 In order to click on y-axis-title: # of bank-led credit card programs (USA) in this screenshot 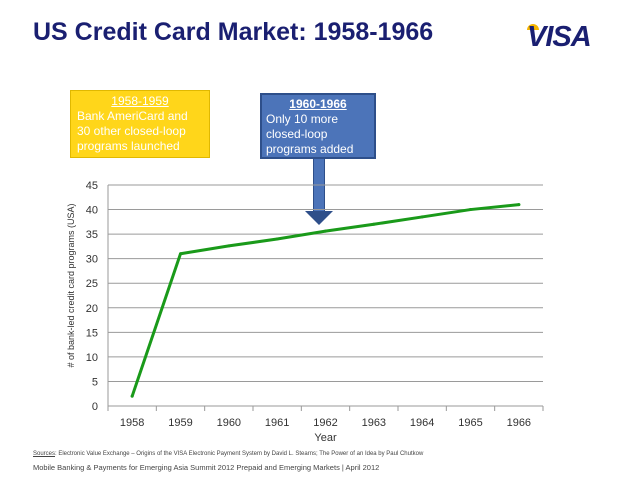, I will do `click(71, 285)`.